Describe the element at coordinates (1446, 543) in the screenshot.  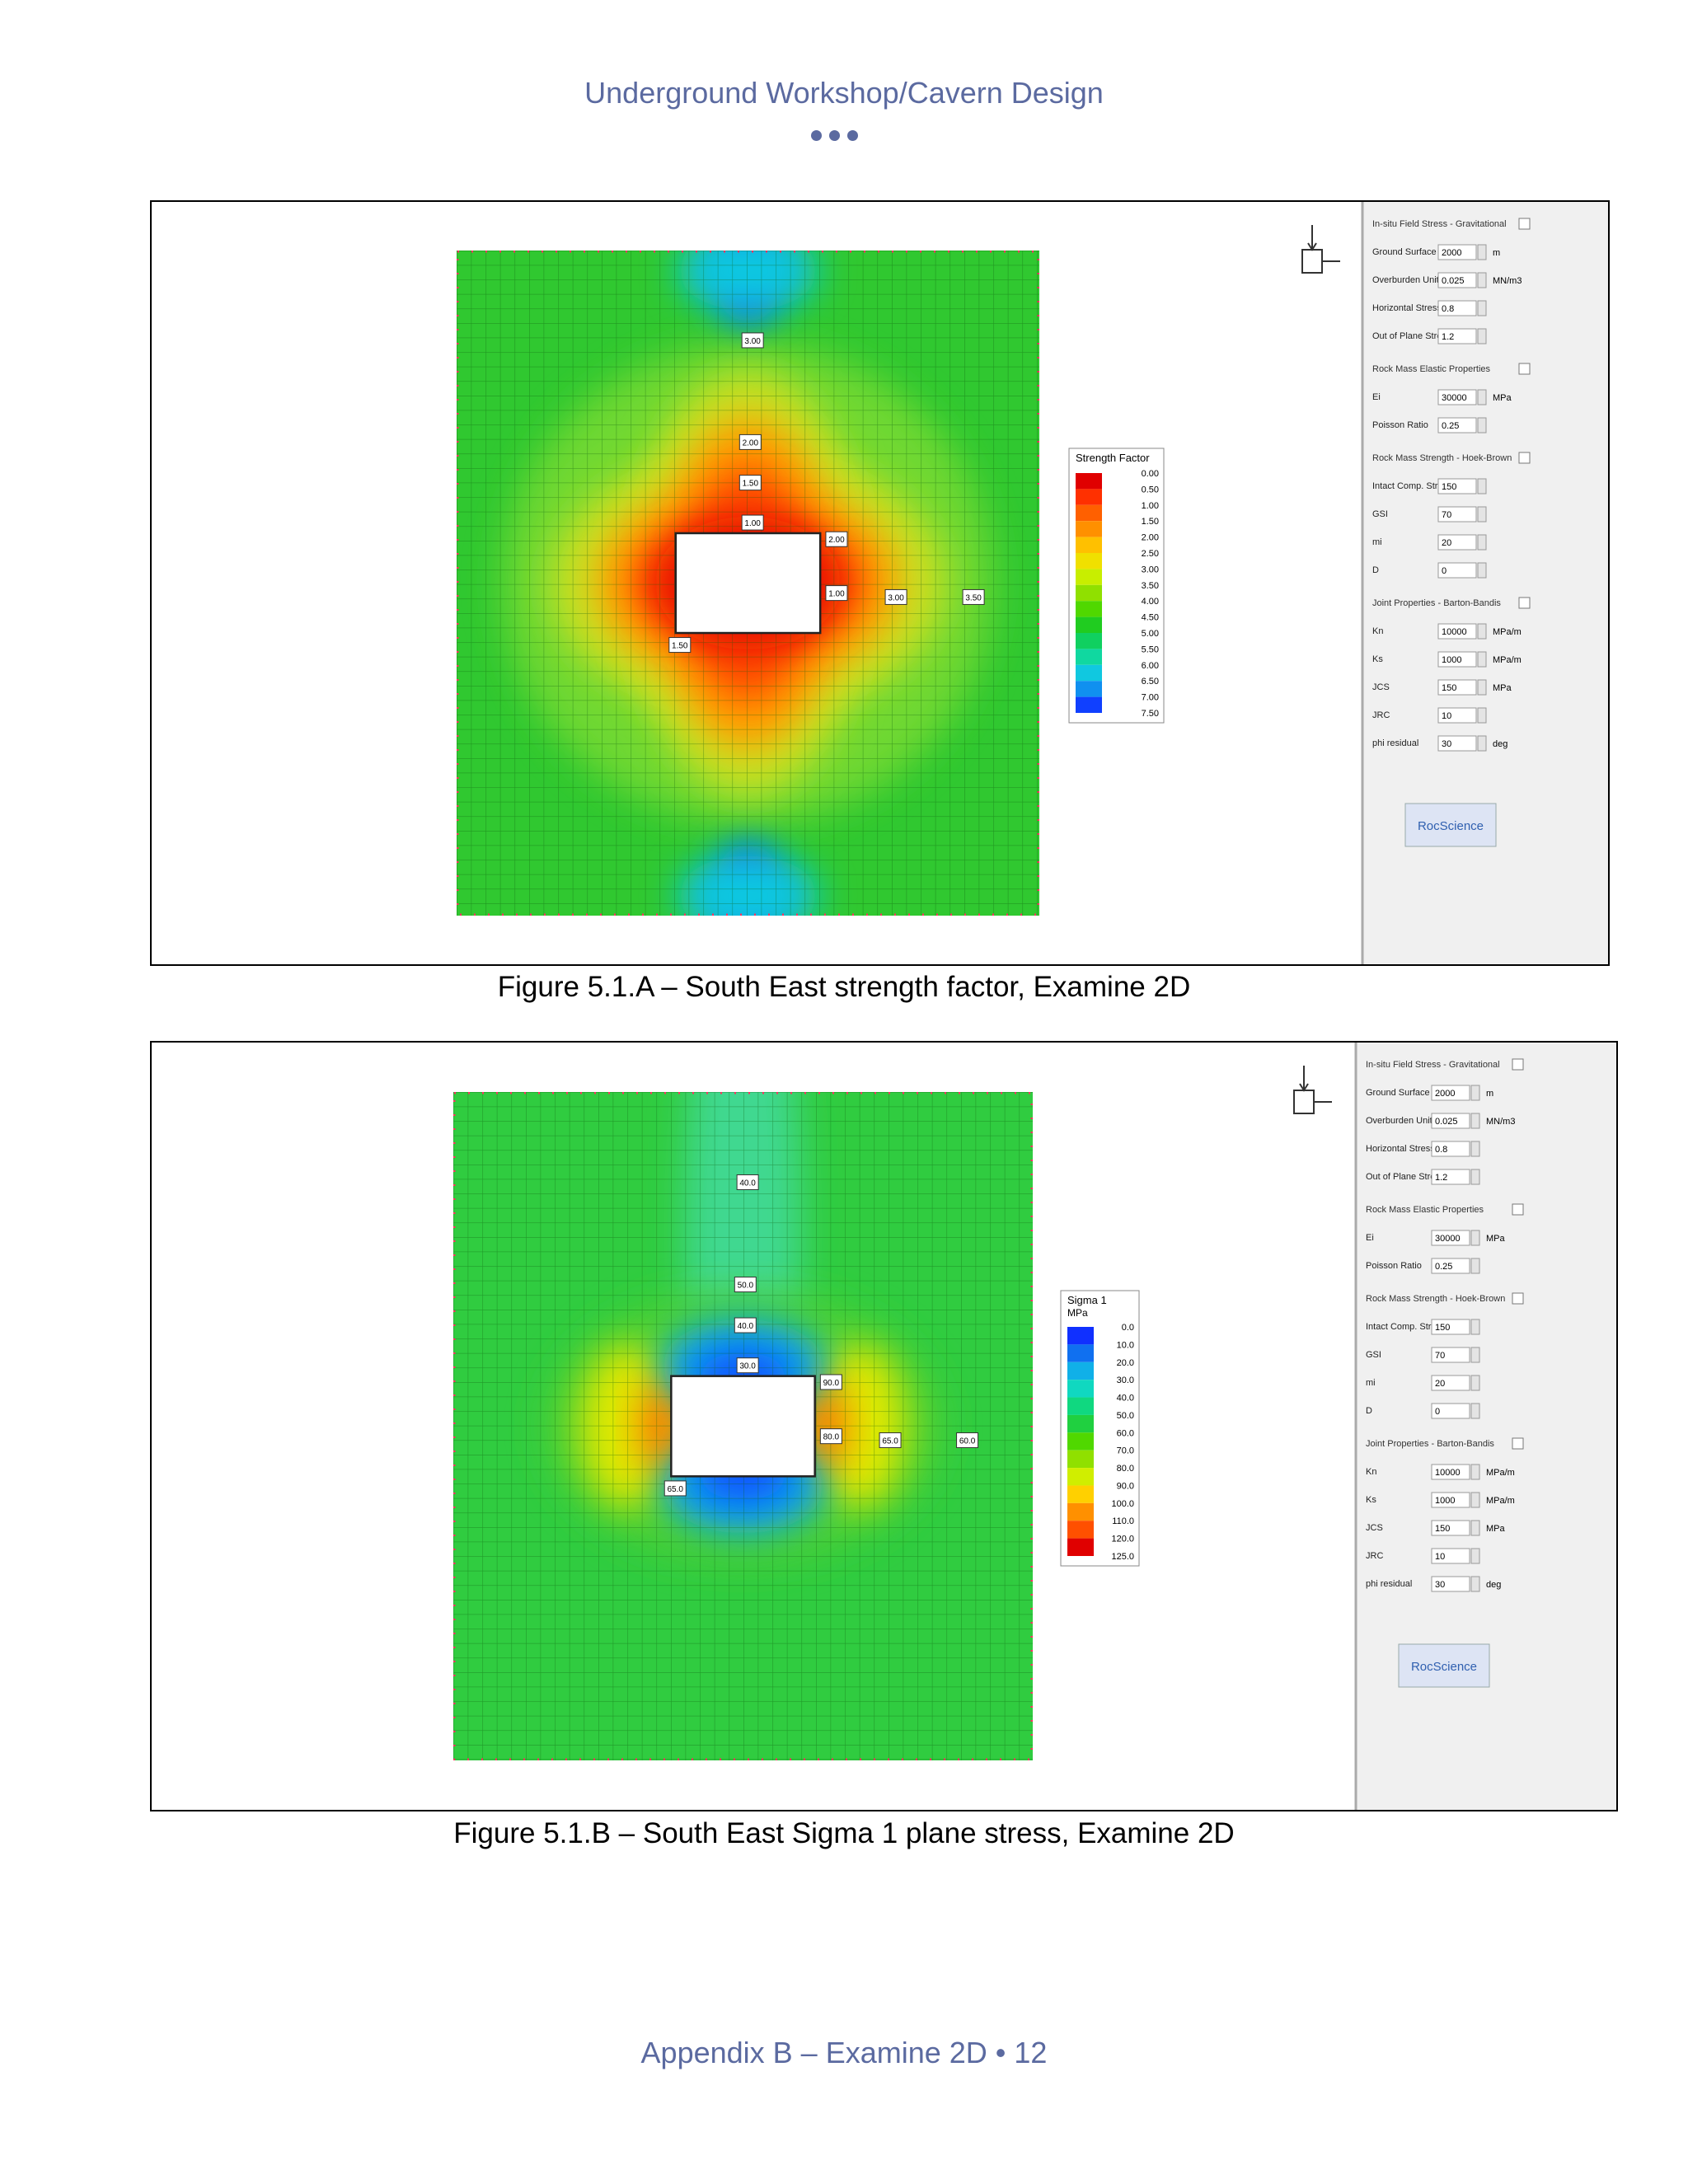
I see `panel-value: 20` at that location.